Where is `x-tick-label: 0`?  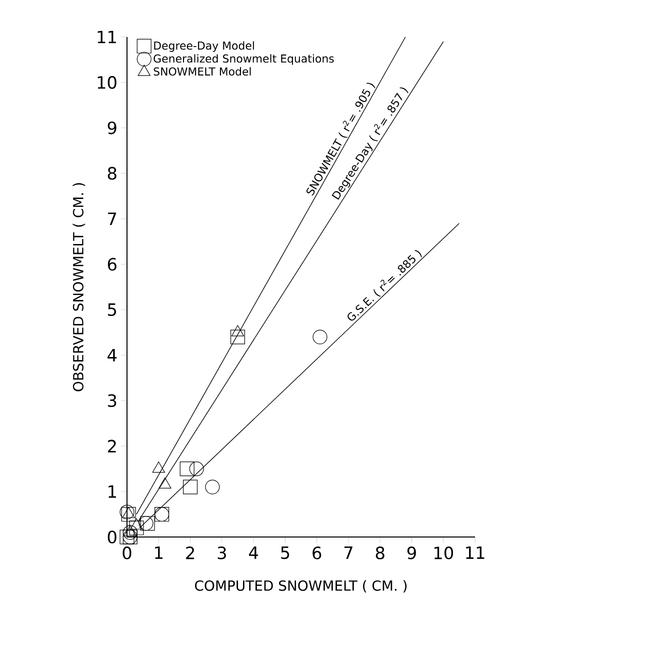
x-tick-label: 0 is located at coordinates (127, 553).